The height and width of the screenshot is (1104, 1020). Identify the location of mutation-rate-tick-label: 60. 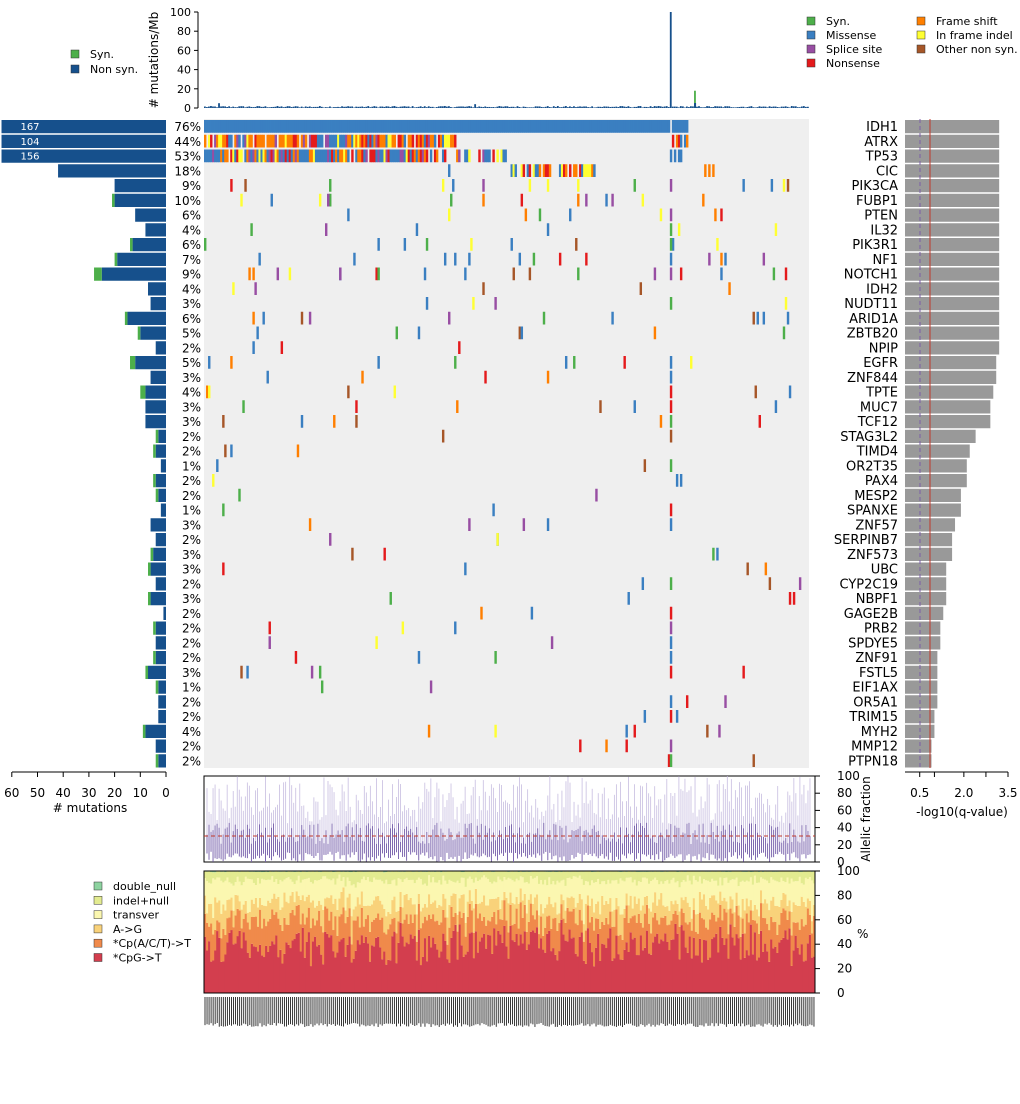
(184, 50).